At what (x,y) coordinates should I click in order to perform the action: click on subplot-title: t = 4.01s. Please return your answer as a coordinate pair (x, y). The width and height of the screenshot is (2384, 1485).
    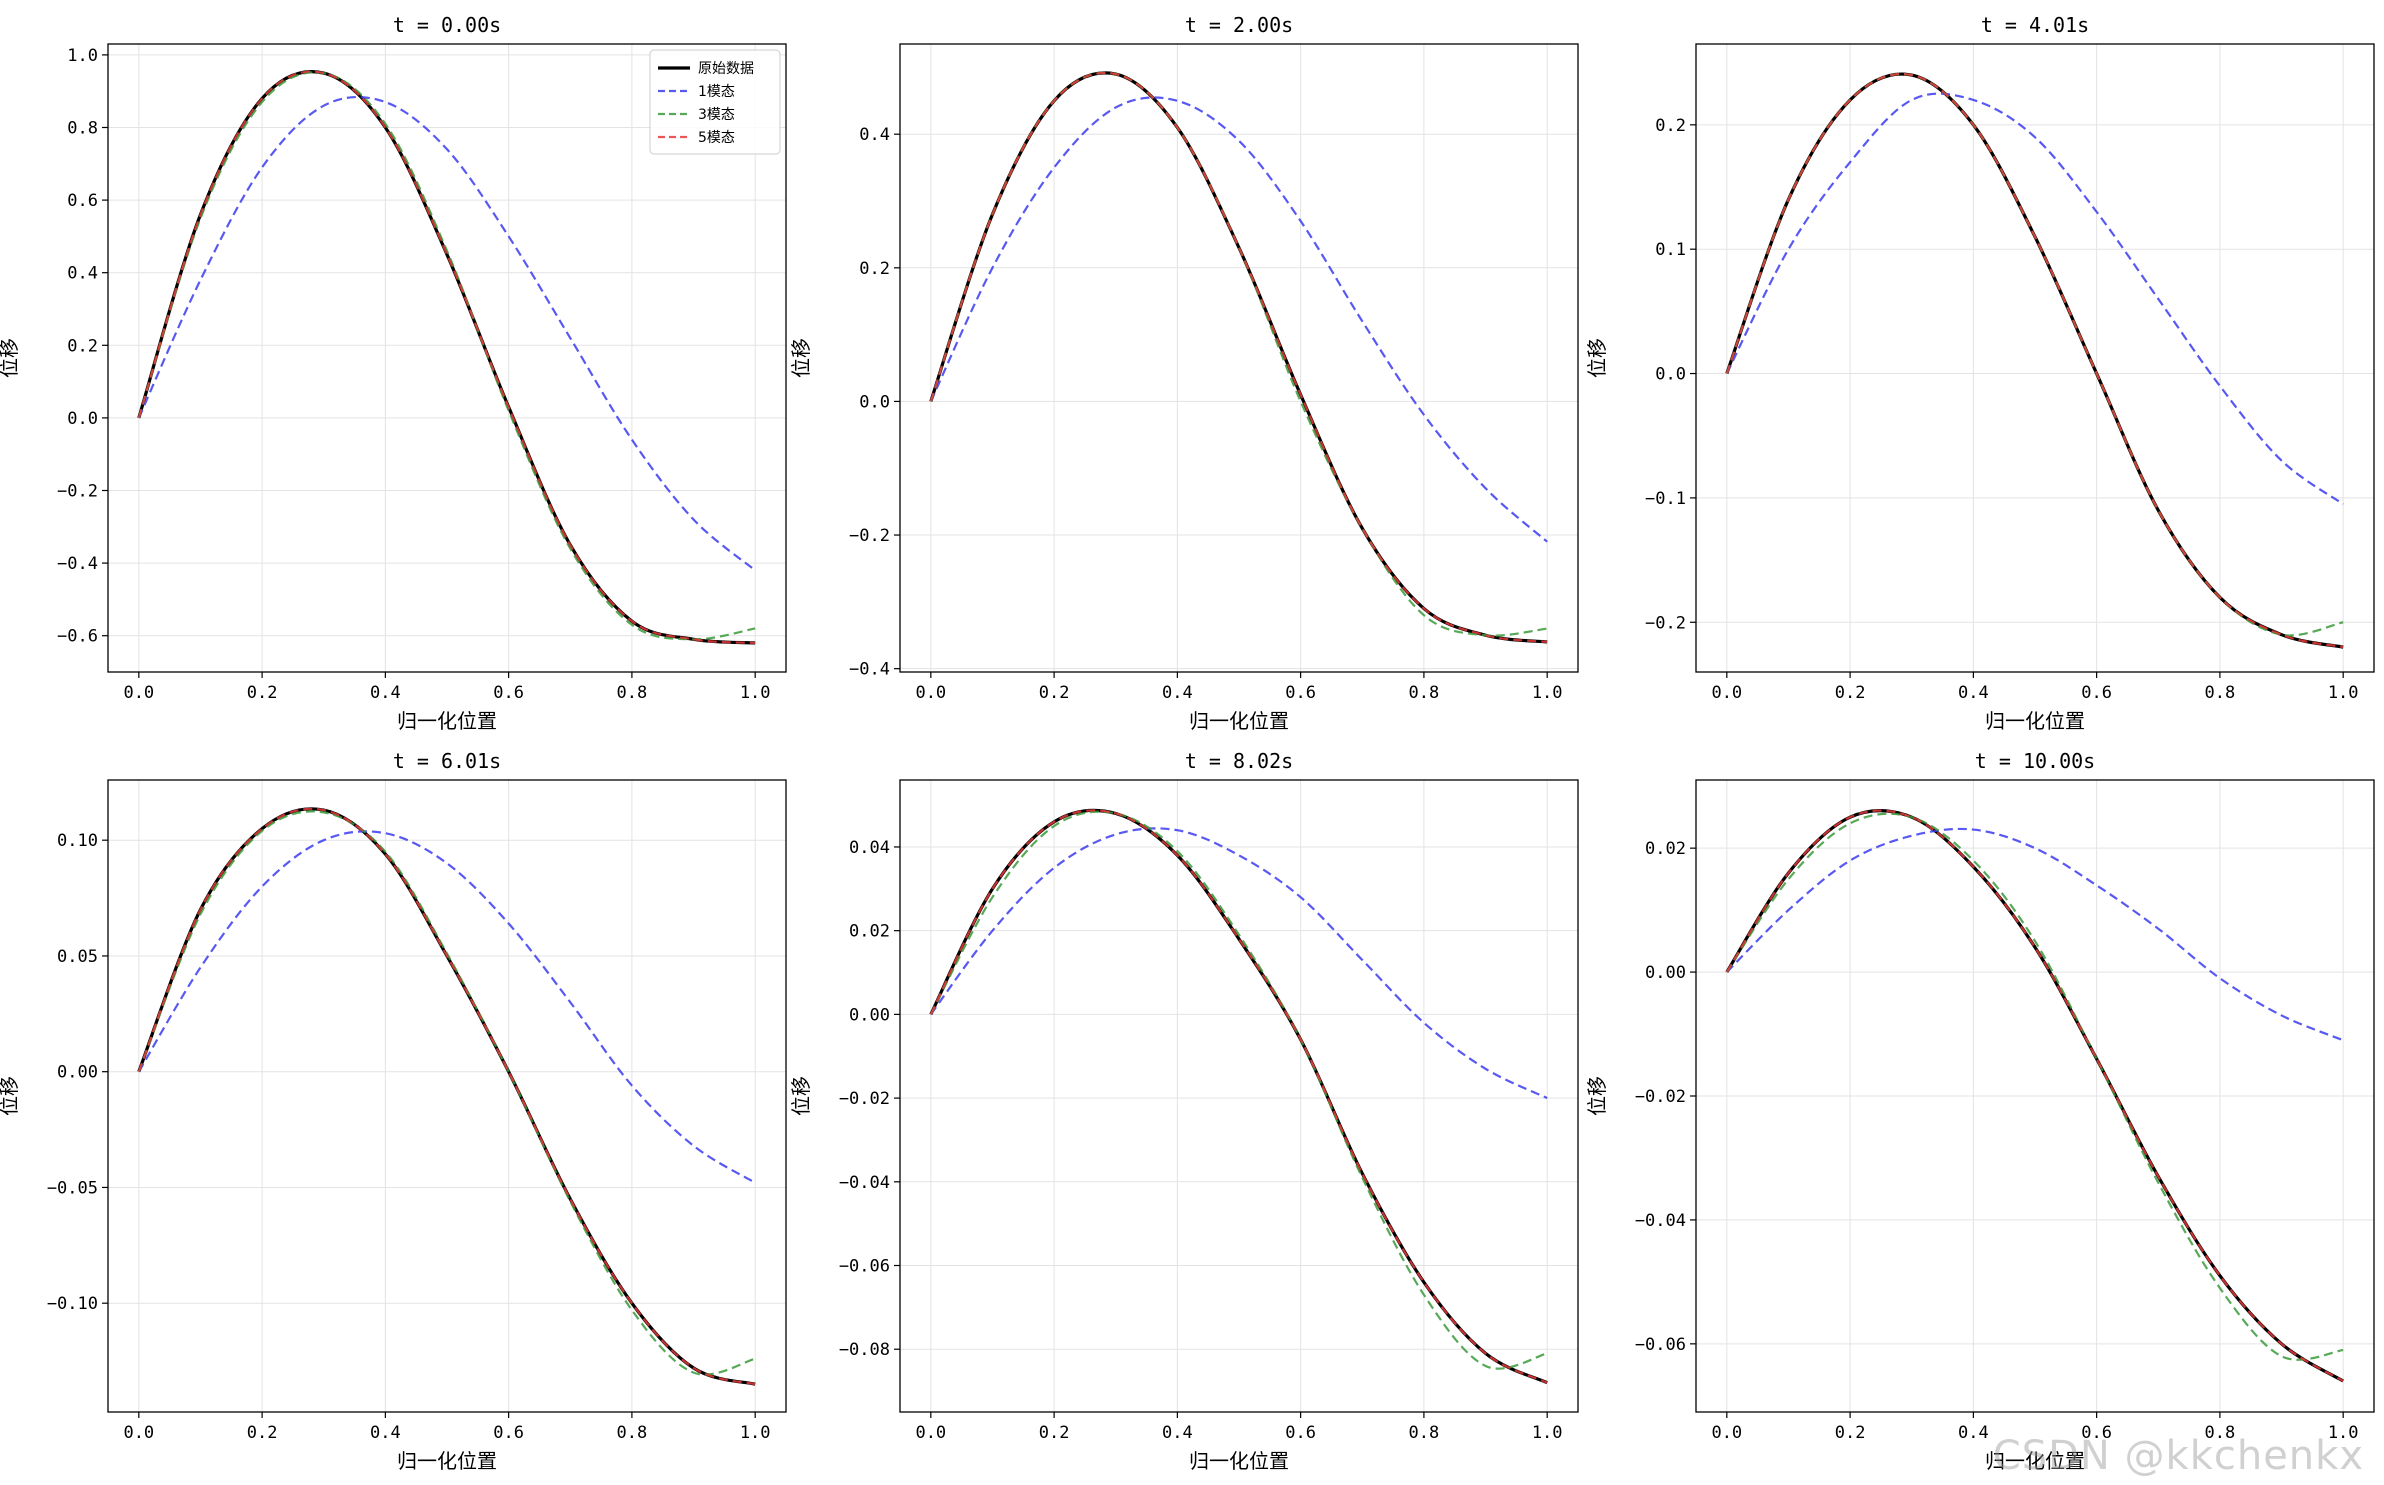
    Looking at the image, I should click on (2035, 25).